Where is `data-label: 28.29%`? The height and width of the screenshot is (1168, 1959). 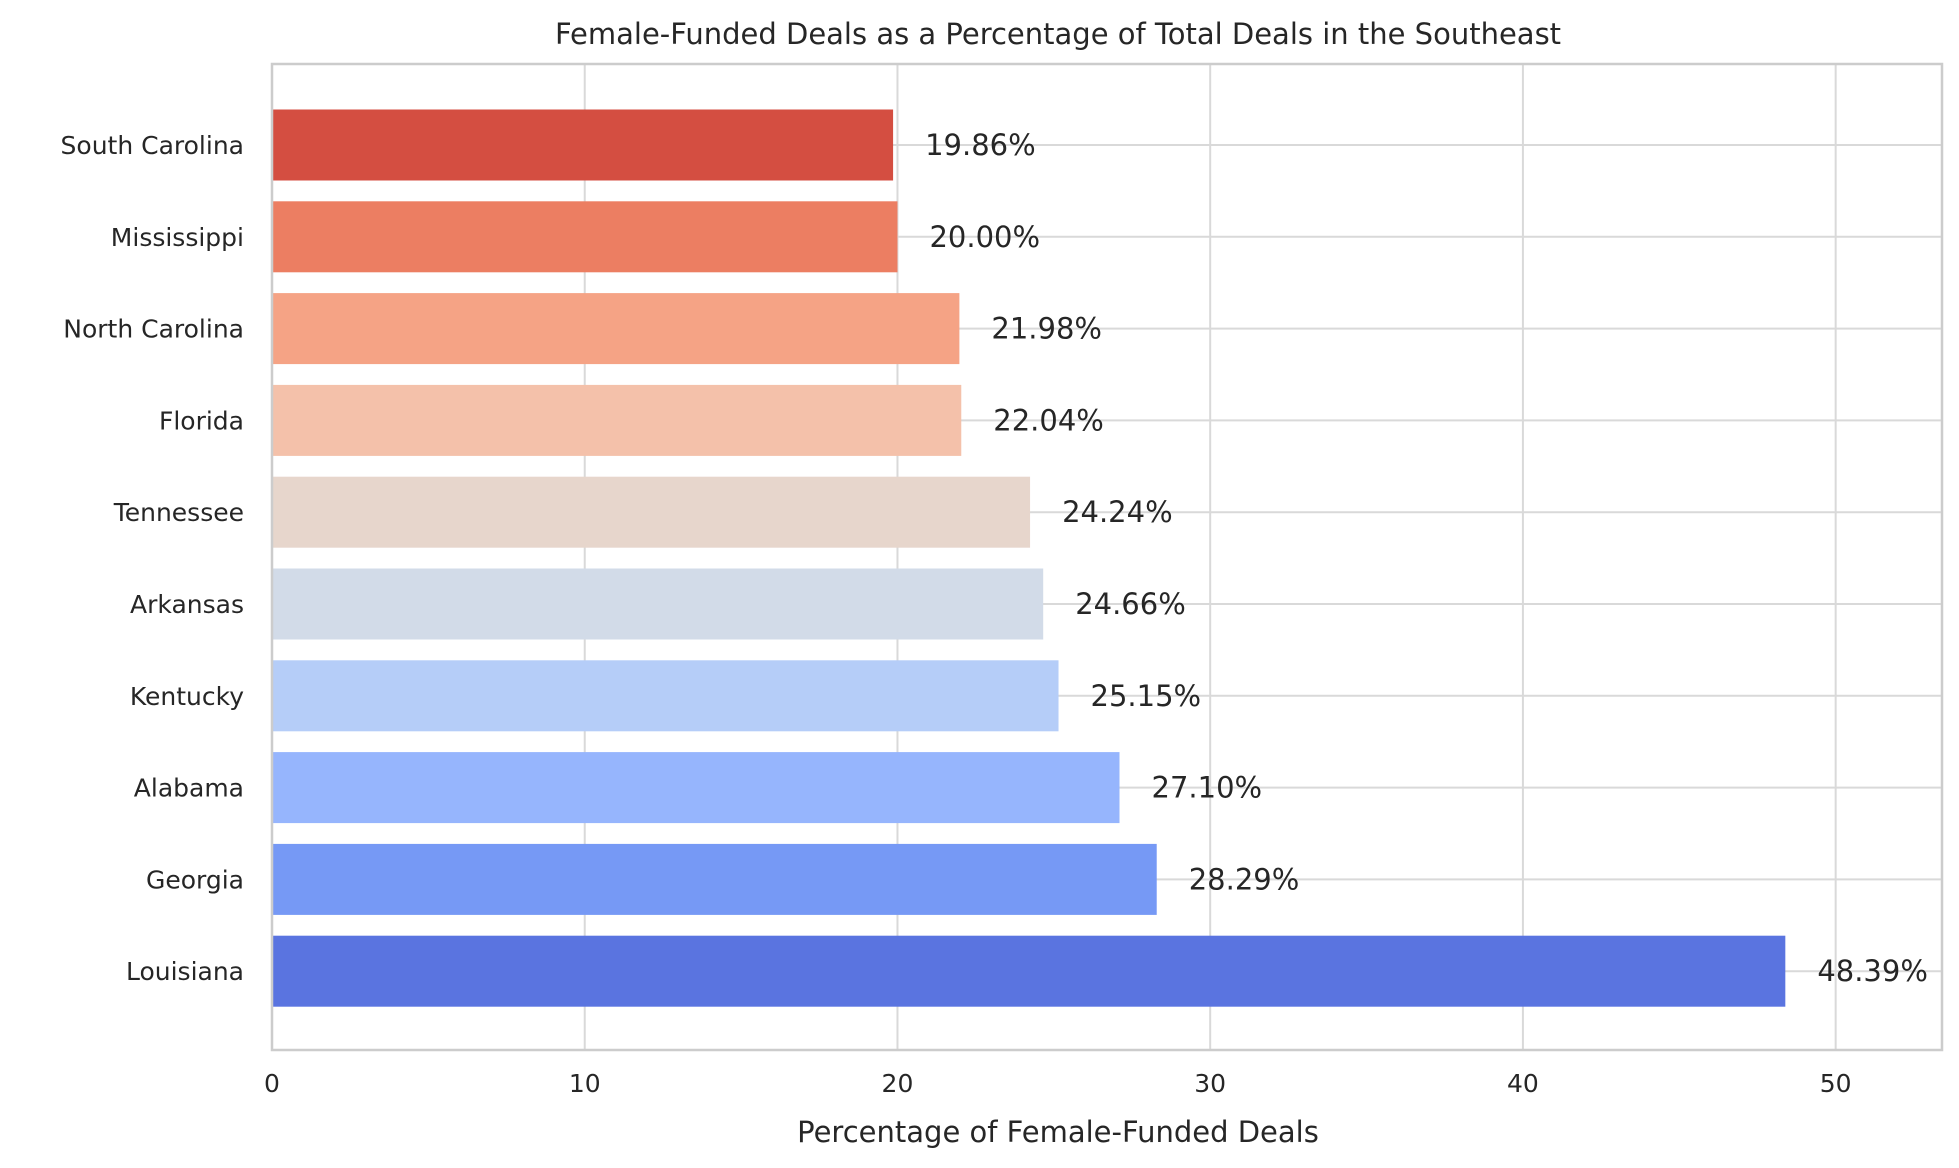
data-label: 28.29% is located at coordinates (1244, 879).